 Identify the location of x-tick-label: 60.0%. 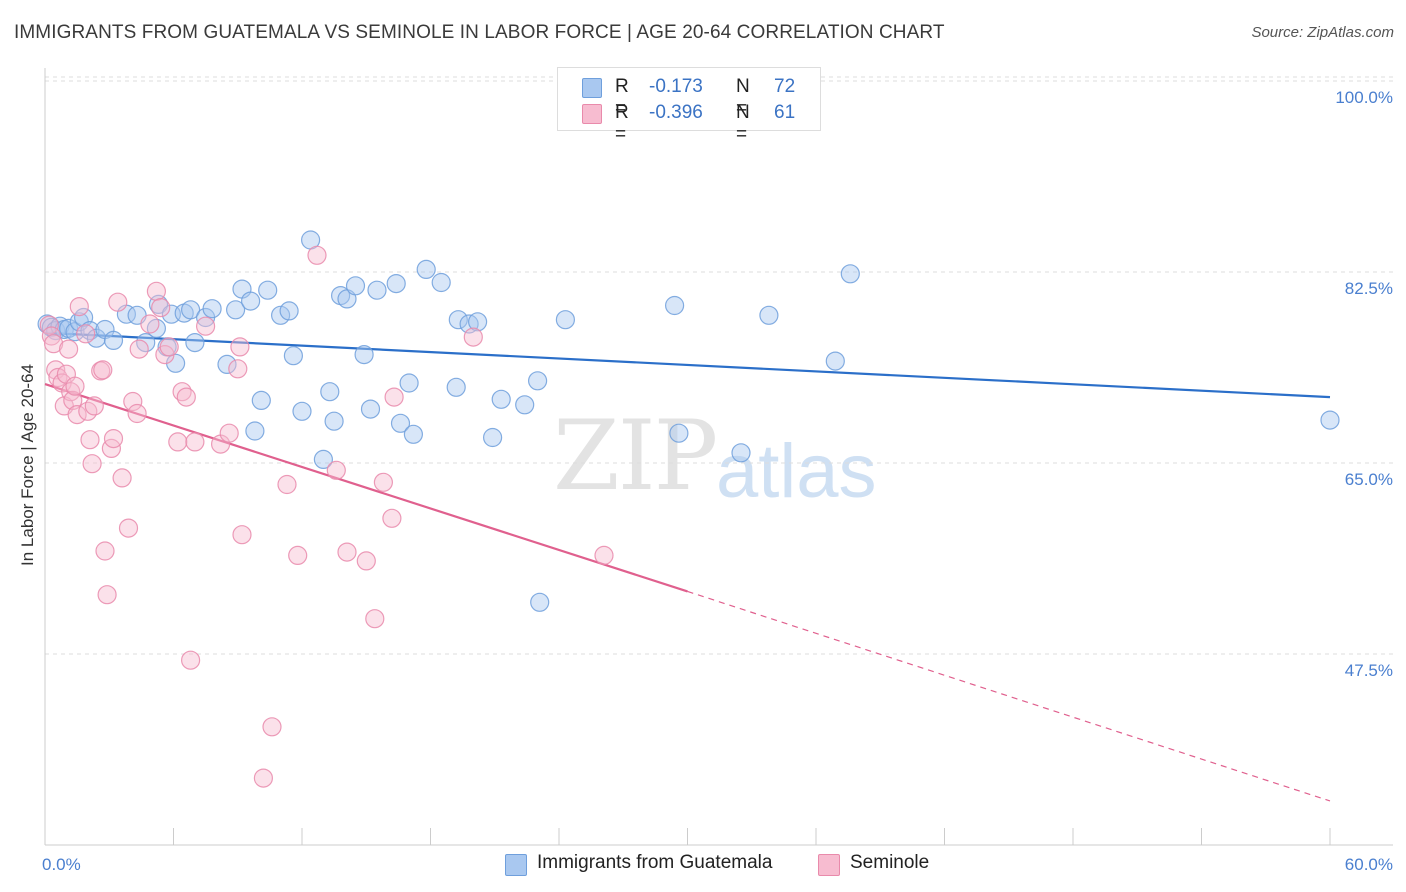
(1369, 864).